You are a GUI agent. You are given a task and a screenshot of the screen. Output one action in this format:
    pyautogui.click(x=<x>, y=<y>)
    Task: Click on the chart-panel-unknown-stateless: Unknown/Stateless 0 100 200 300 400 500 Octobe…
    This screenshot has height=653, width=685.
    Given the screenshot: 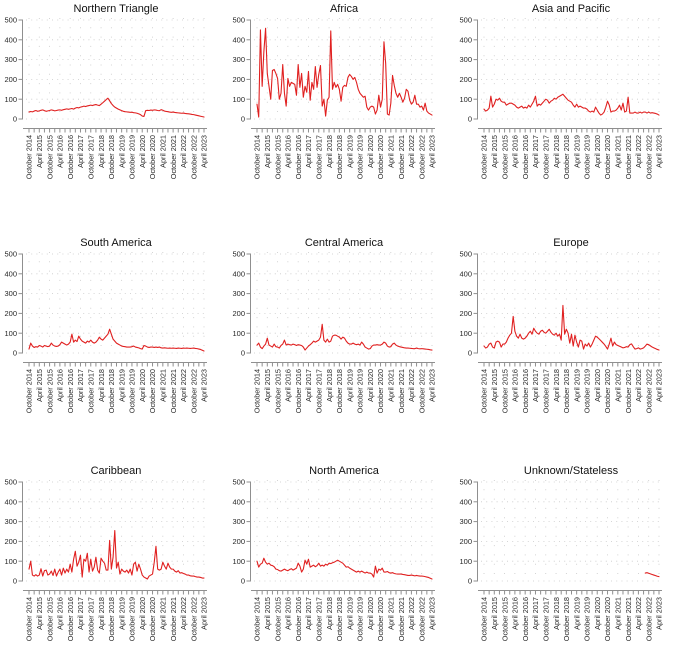 What is the action you would take?
    pyautogui.click(x=570, y=544)
    